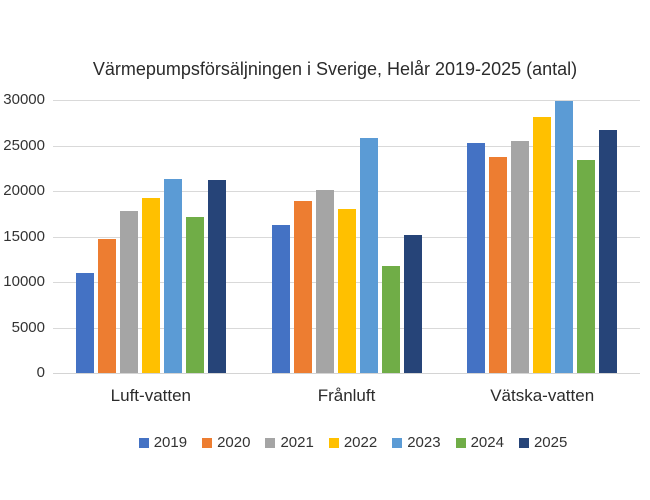 The image size is (650, 500). Describe the element at coordinates (24, 145) in the screenshot. I see `y-tick-label: 25000` at that location.